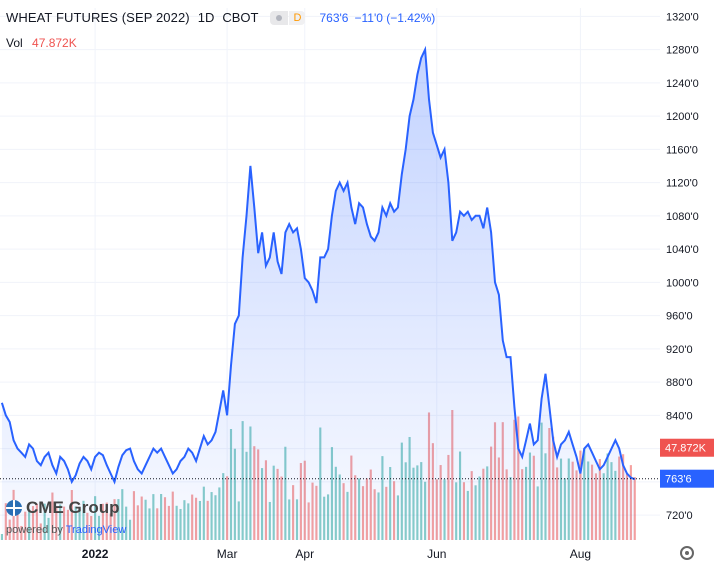  I want to click on time-axis: 2022 Mar Apr Jun Aug, so click(336, 554).